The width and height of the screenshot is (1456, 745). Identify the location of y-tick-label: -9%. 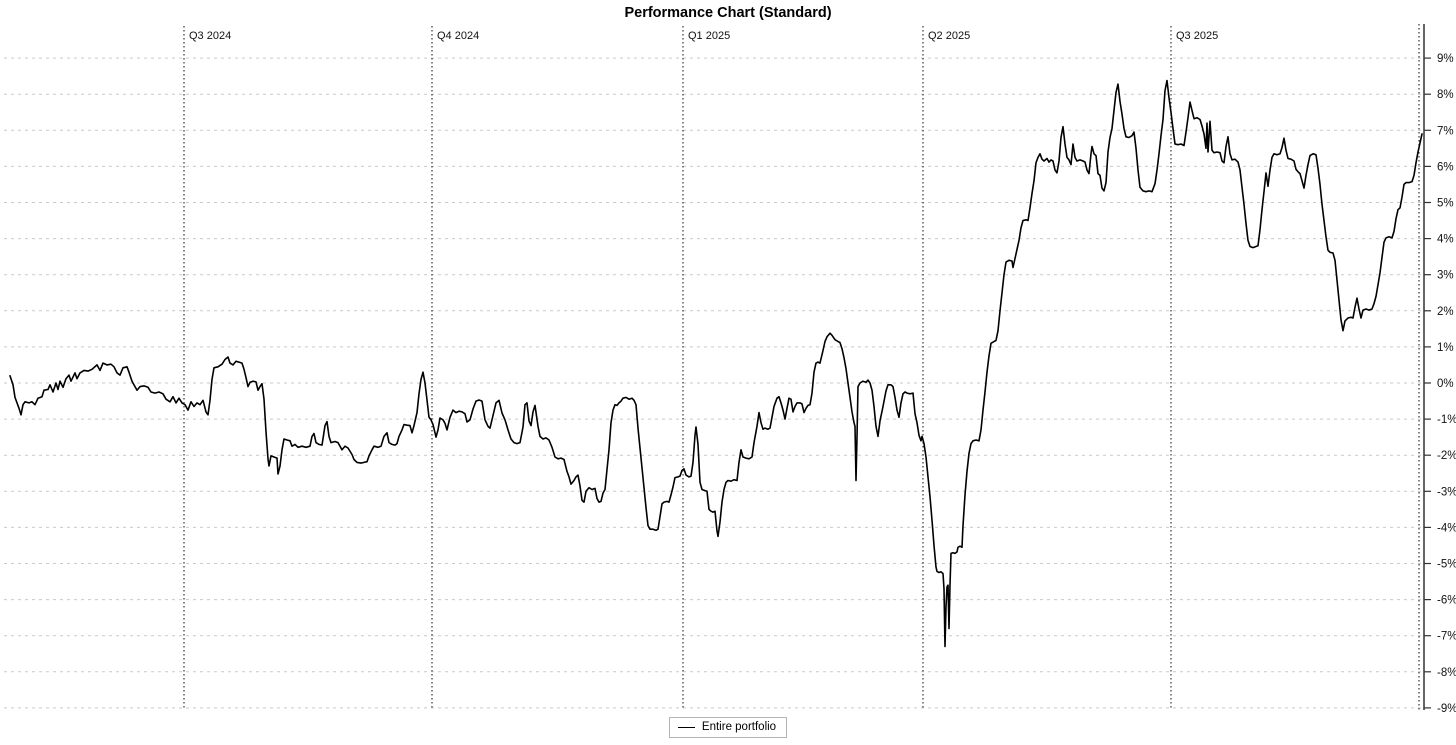
(1446, 709).